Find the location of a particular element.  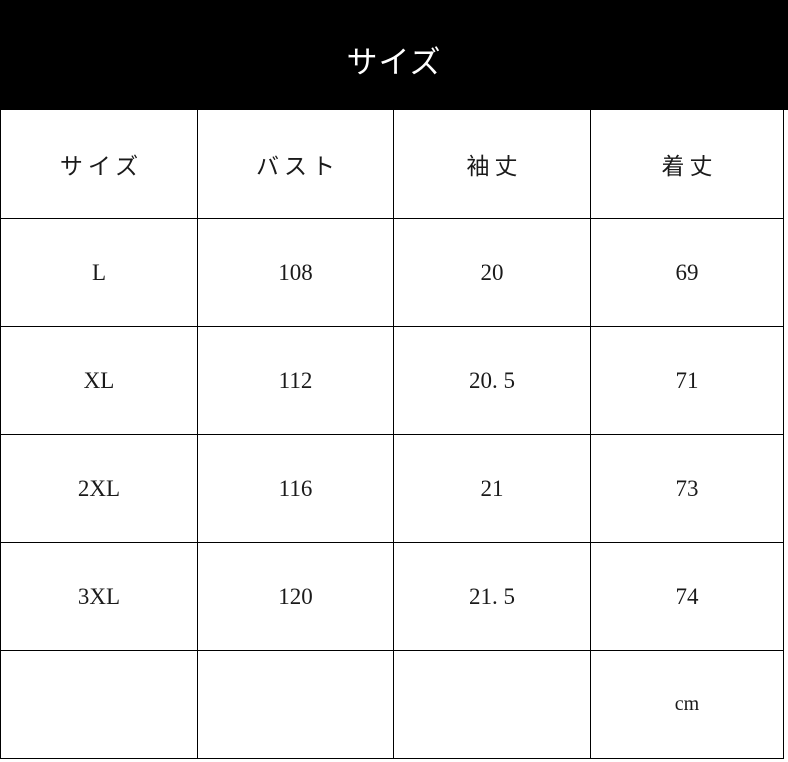

cell-length: 73 is located at coordinates (687, 488).